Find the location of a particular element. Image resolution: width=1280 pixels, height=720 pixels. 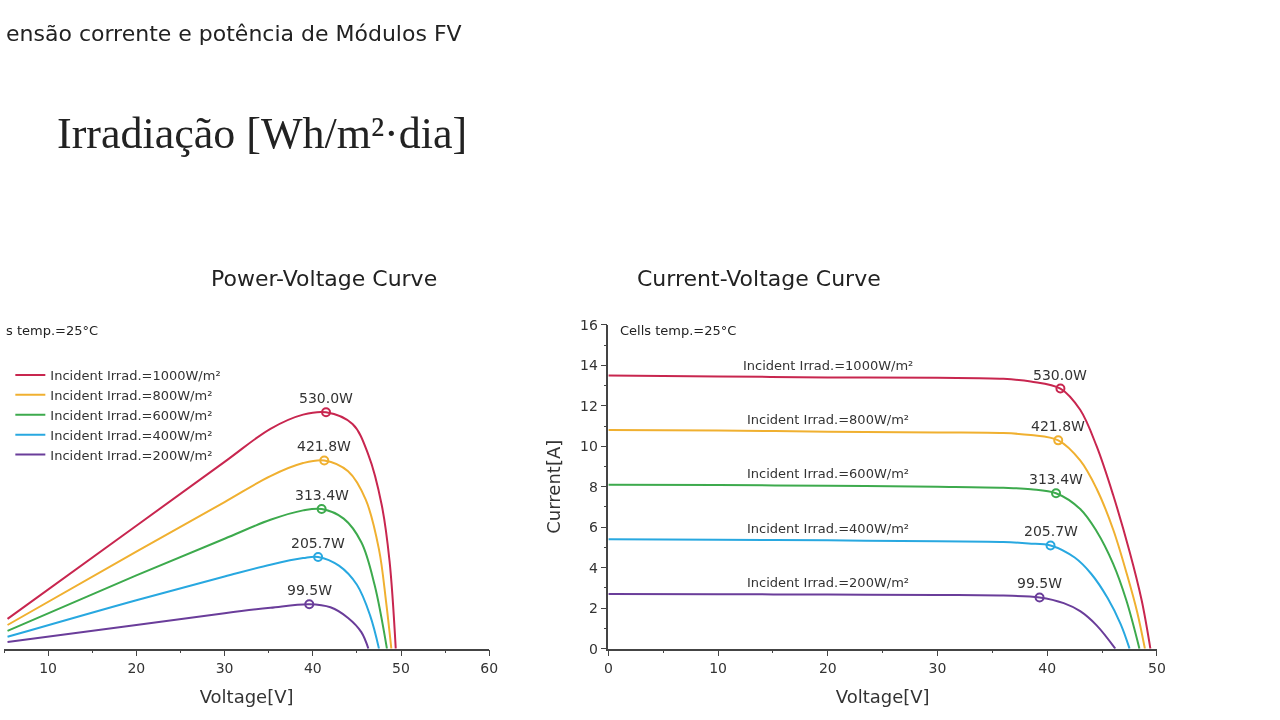

x-tick-label: 60 is located at coordinates (489, 668).